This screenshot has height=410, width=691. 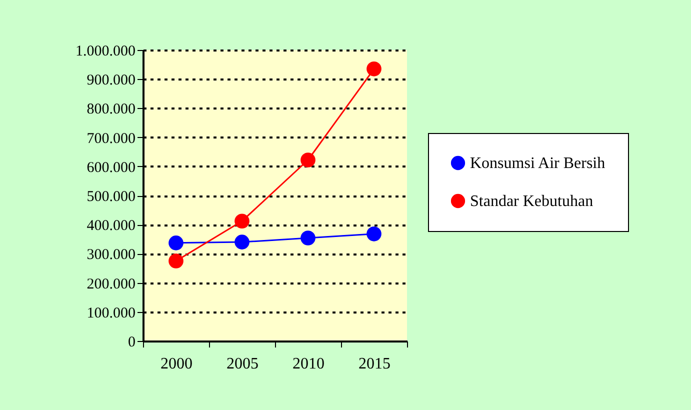 What do you see at coordinates (242, 364) in the screenshot?
I see `x-tick-label: 2005` at bounding box center [242, 364].